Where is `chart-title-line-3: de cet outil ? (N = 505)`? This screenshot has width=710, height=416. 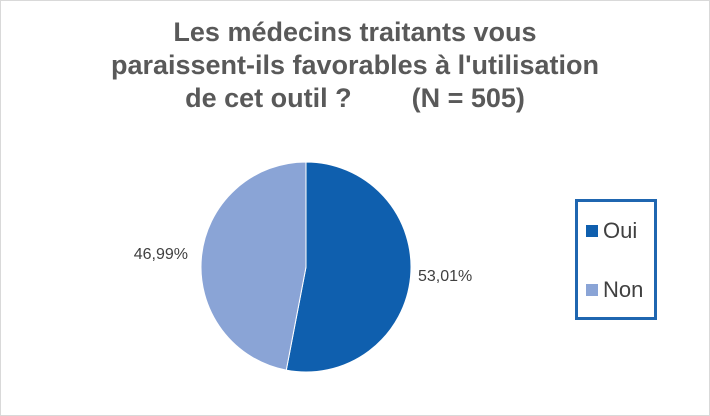 chart-title-line-3: de cet outil ? (N = 505) is located at coordinates (355, 98).